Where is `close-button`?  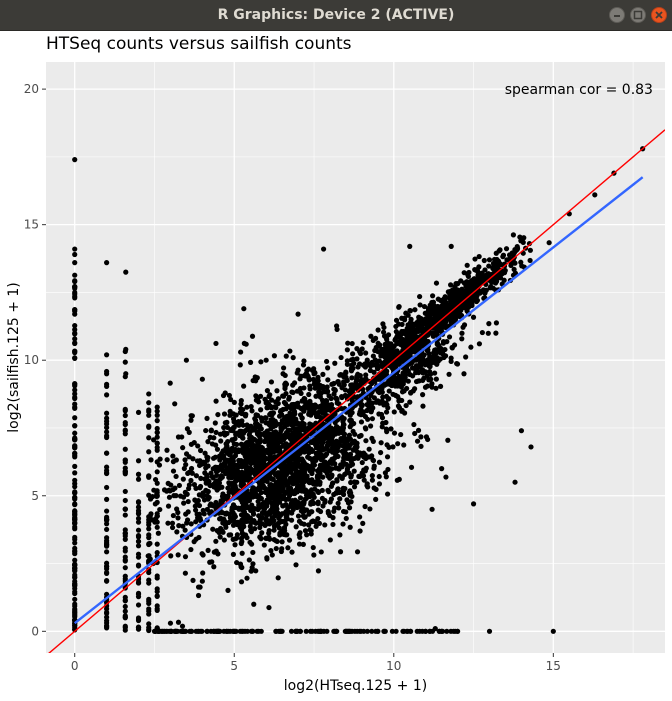 close-button is located at coordinates (659, 15).